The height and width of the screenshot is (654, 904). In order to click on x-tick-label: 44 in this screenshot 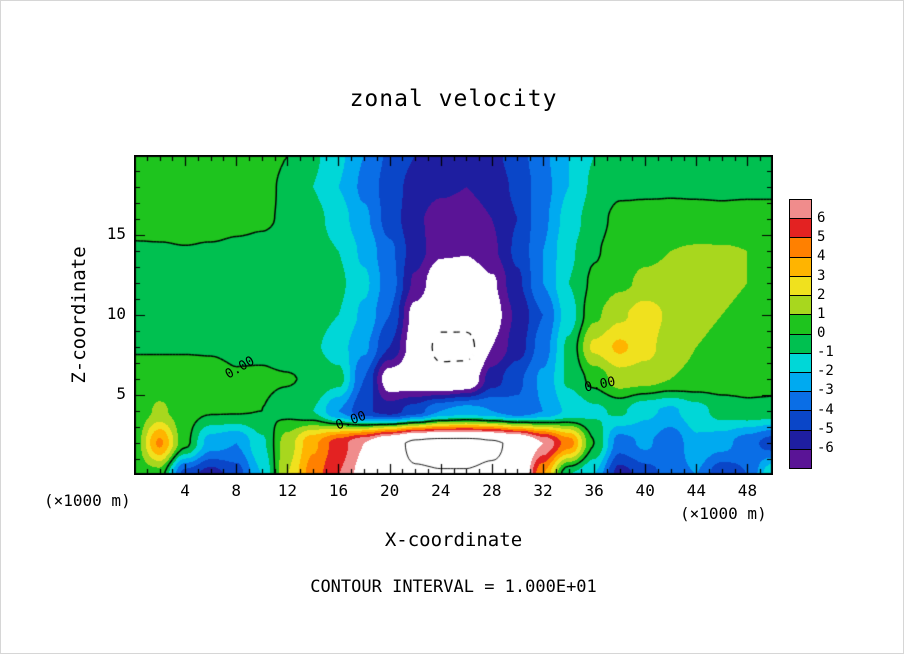, I will do `click(696, 490)`.